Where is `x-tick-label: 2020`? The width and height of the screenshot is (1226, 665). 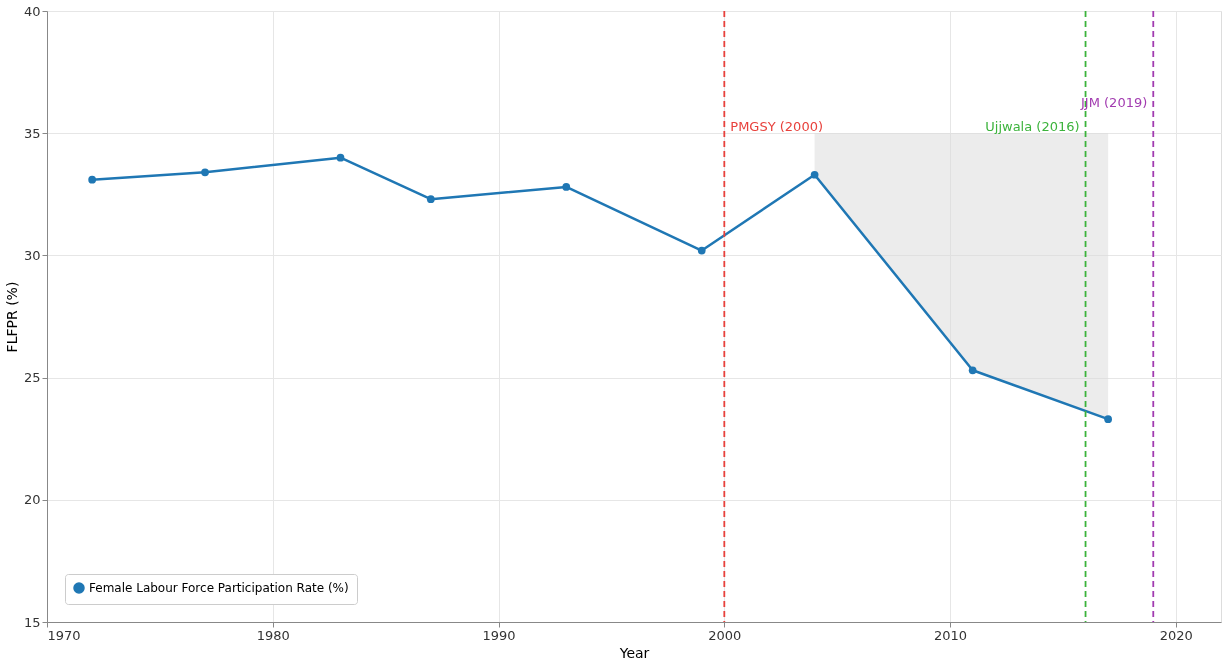 x-tick-label: 2020 is located at coordinates (1176, 635).